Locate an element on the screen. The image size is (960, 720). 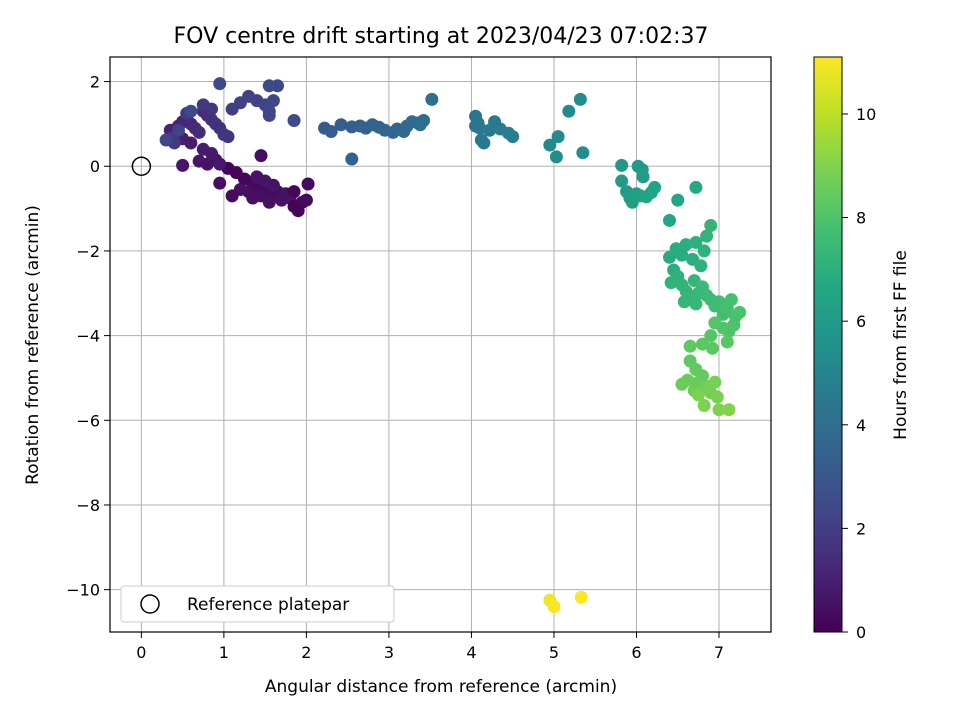
legend: Reference platepar is located at coordinates (257, 604).